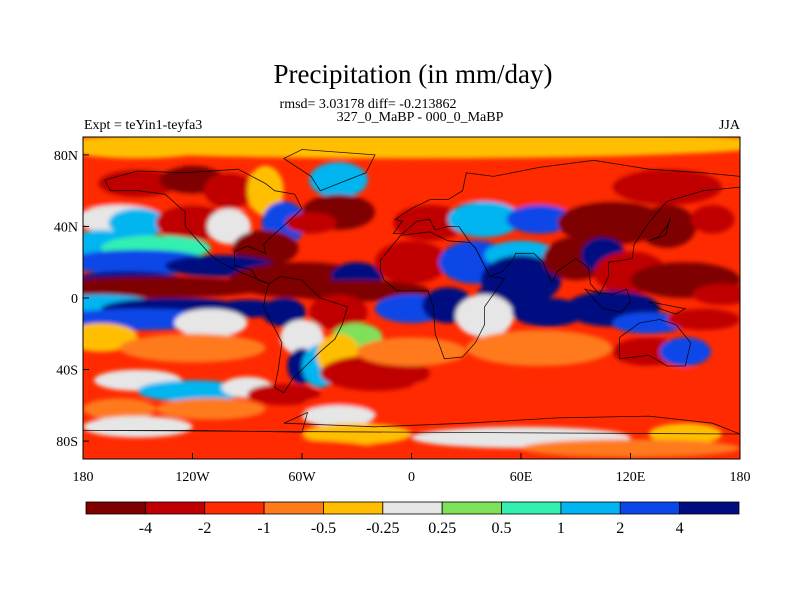 The image size is (800, 600). I want to click on x-tick-label: 0, so click(411, 477).